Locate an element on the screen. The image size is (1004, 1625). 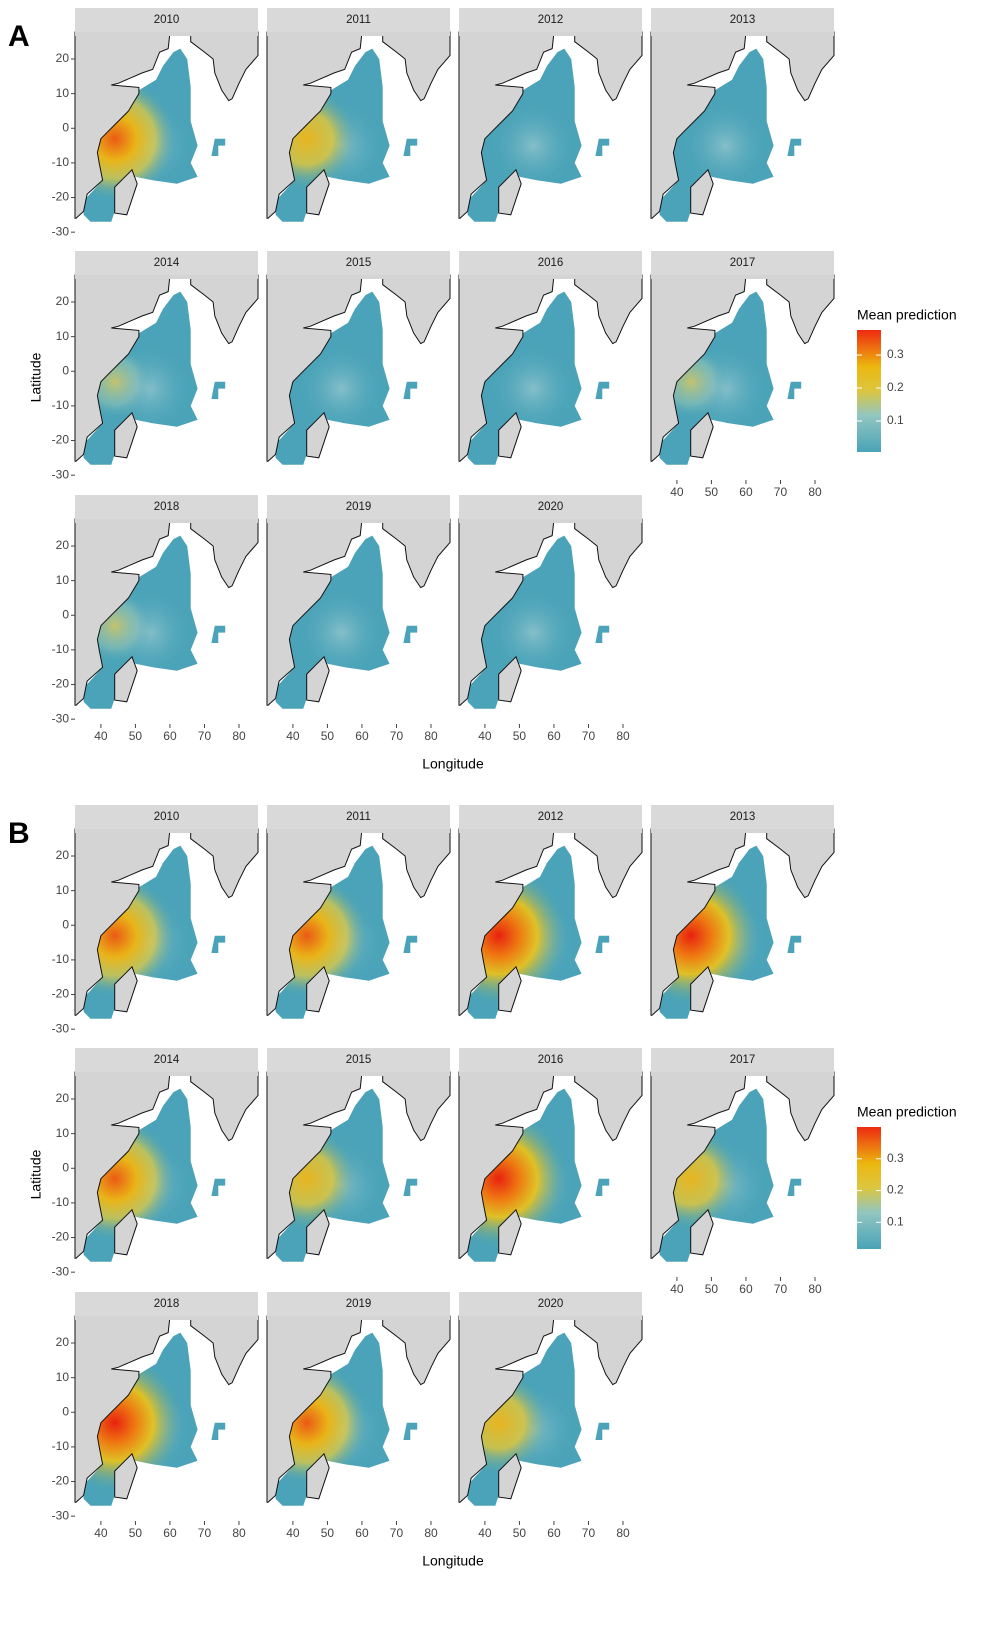
facet-title: 2011 is located at coordinates (358, 817).